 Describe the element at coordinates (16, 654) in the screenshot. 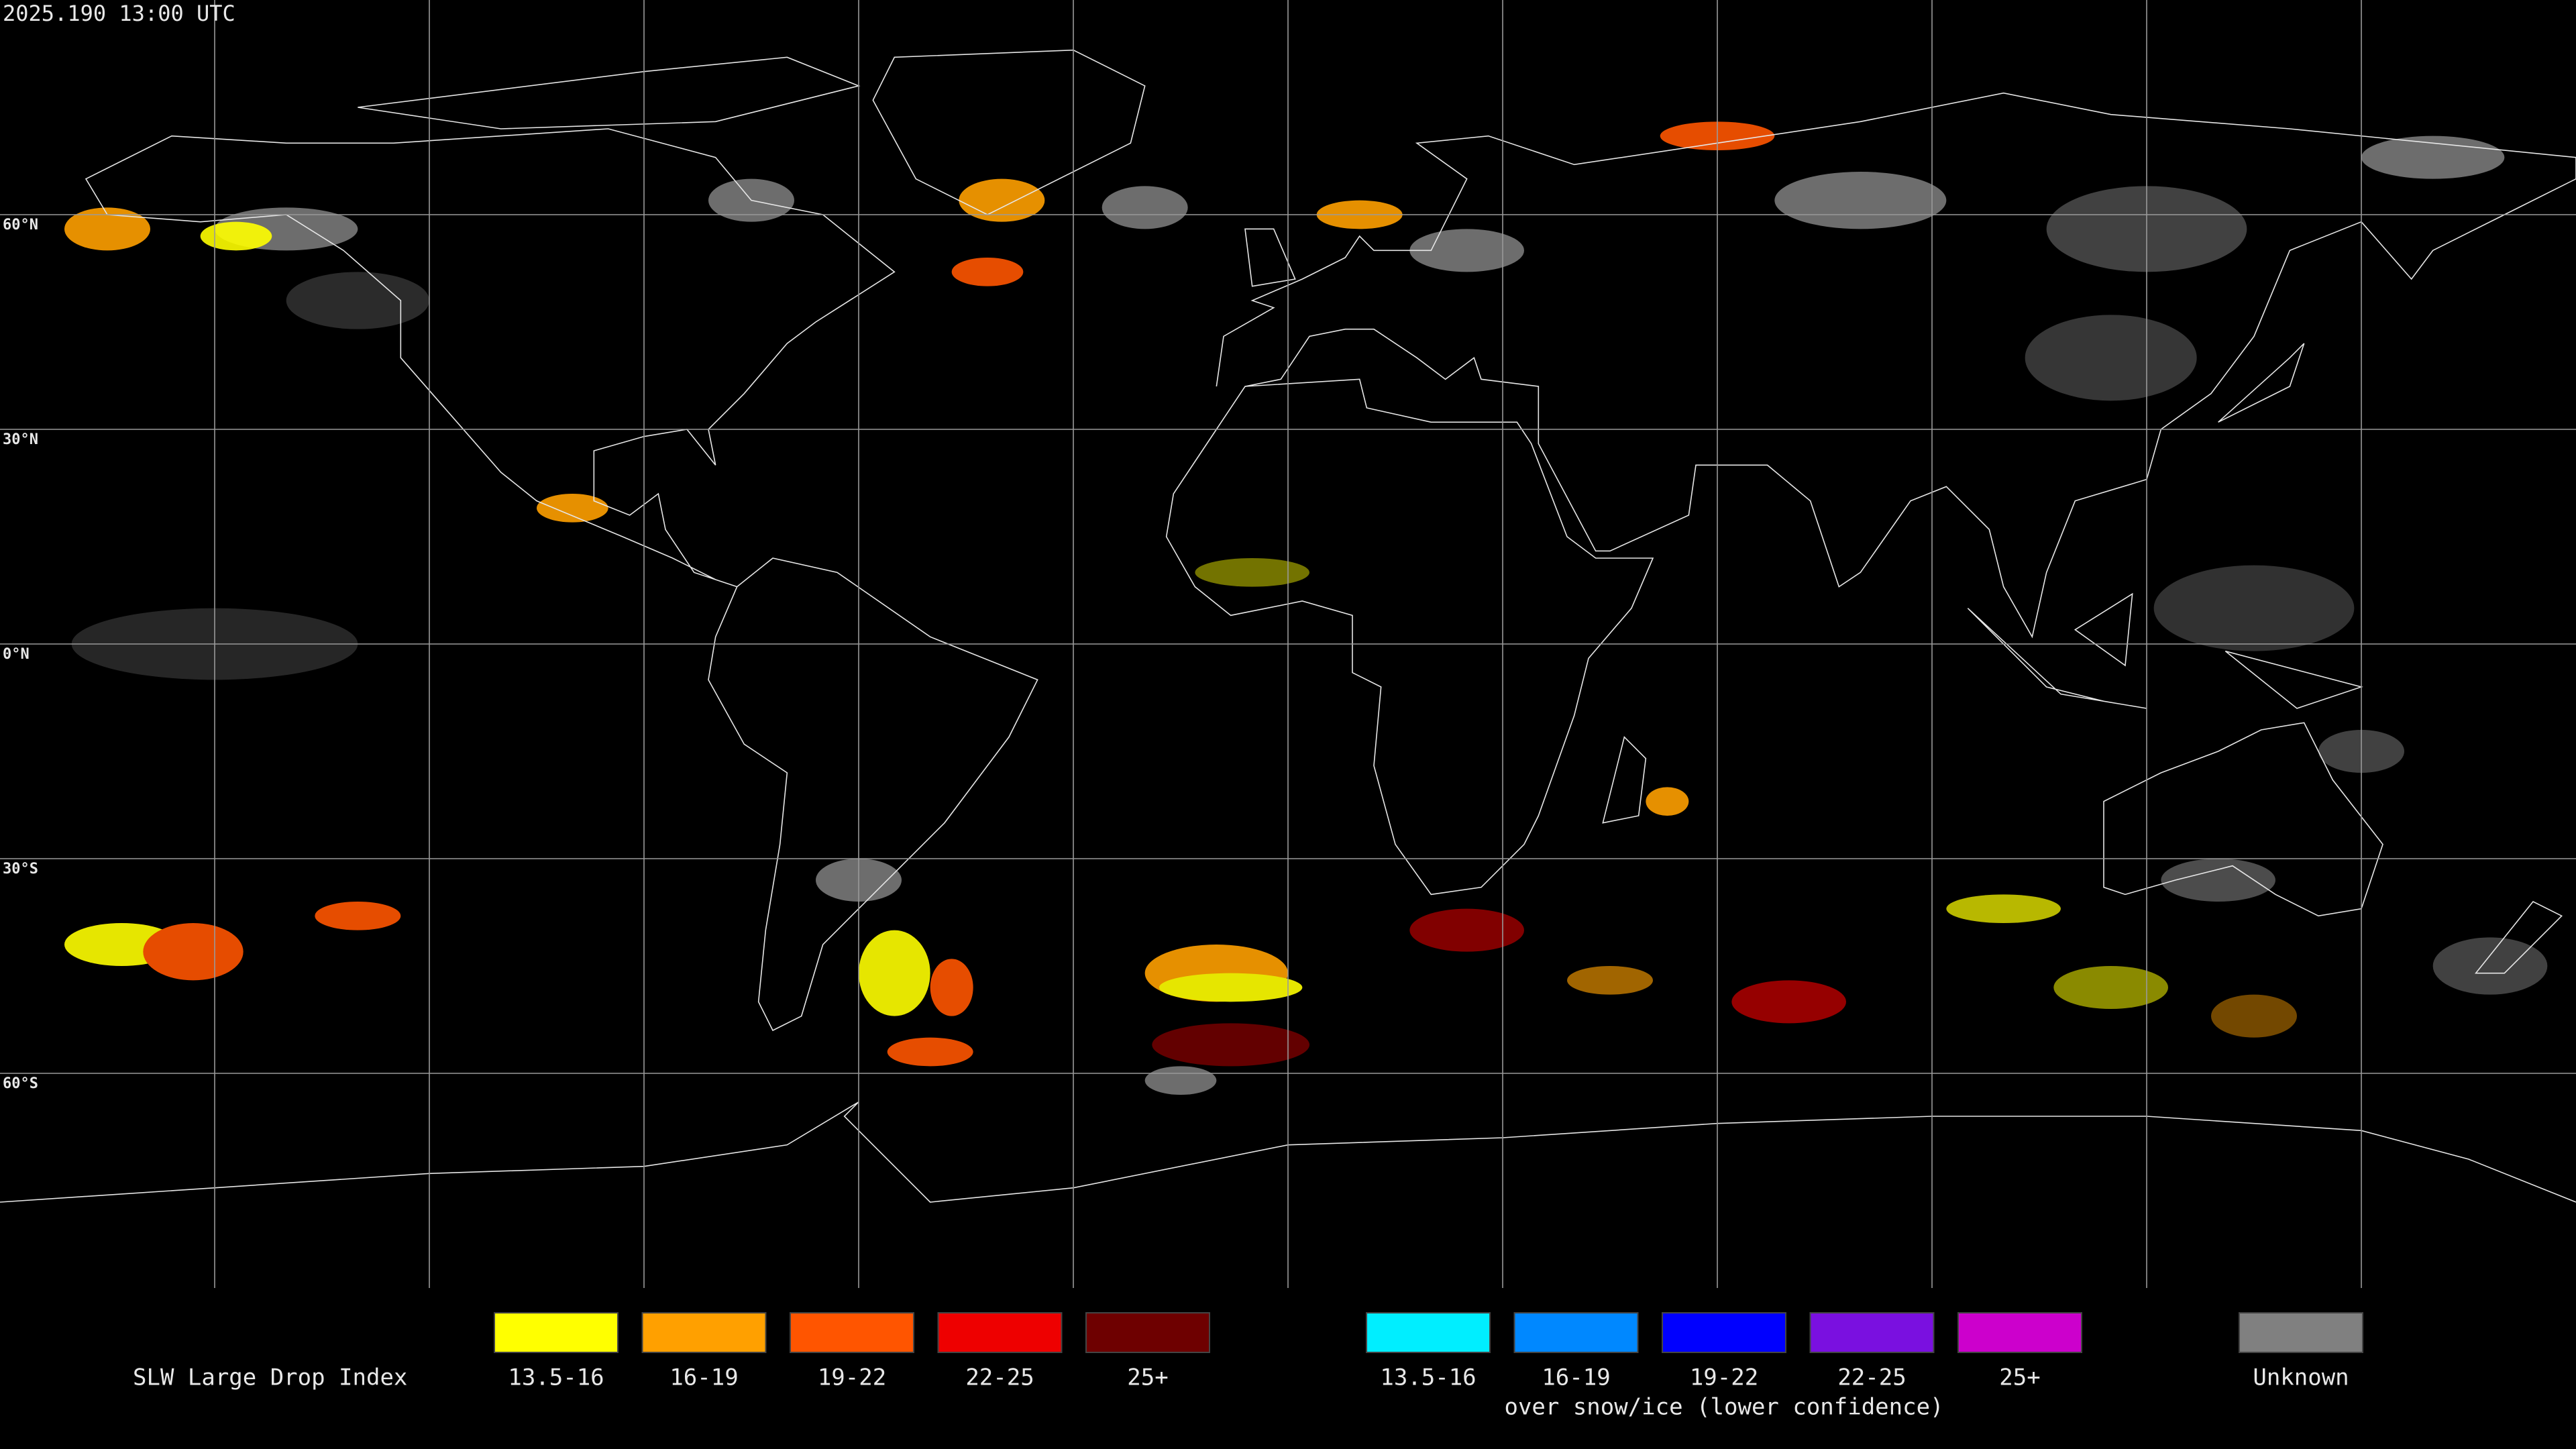

I see `latitude-label: 0°N` at that location.